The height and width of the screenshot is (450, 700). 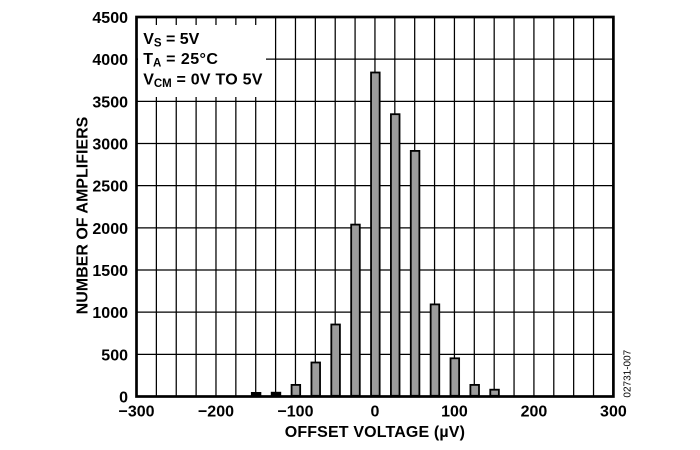 What do you see at coordinates (375, 432) in the screenshot?
I see `svg-text: OFFSET VOLTAGE (µV)` at bounding box center [375, 432].